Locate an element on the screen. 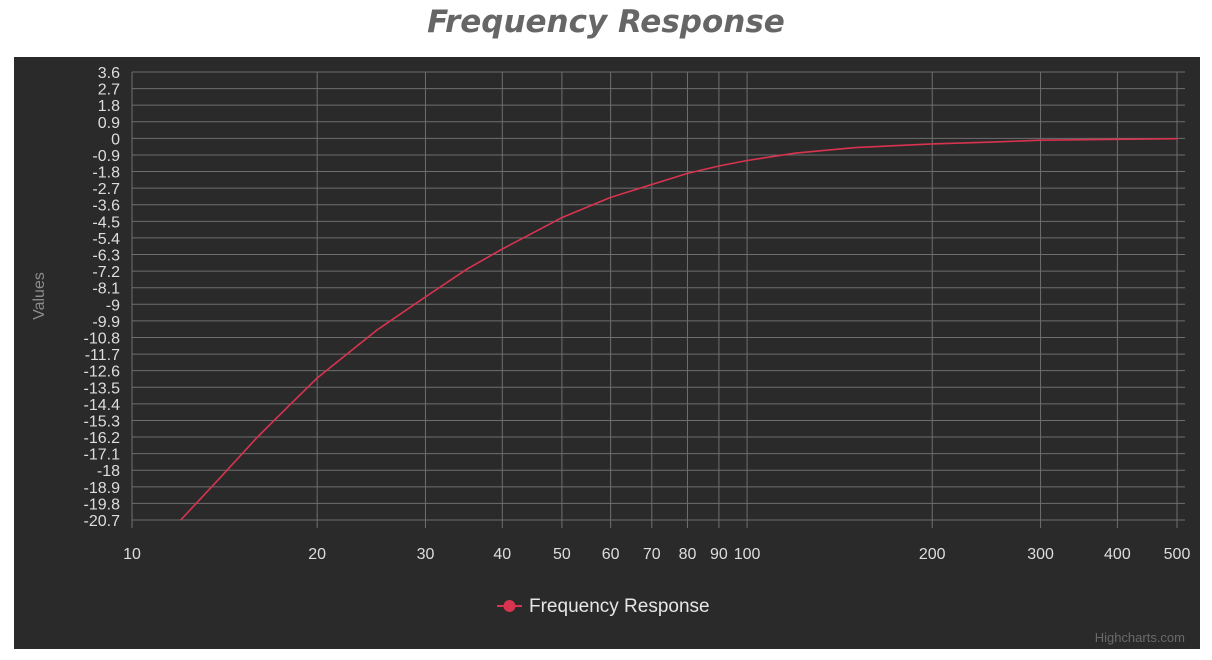 The height and width of the screenshot is (660, 1212). x-tick-label: 300 is located at coordinates (1040, 554).